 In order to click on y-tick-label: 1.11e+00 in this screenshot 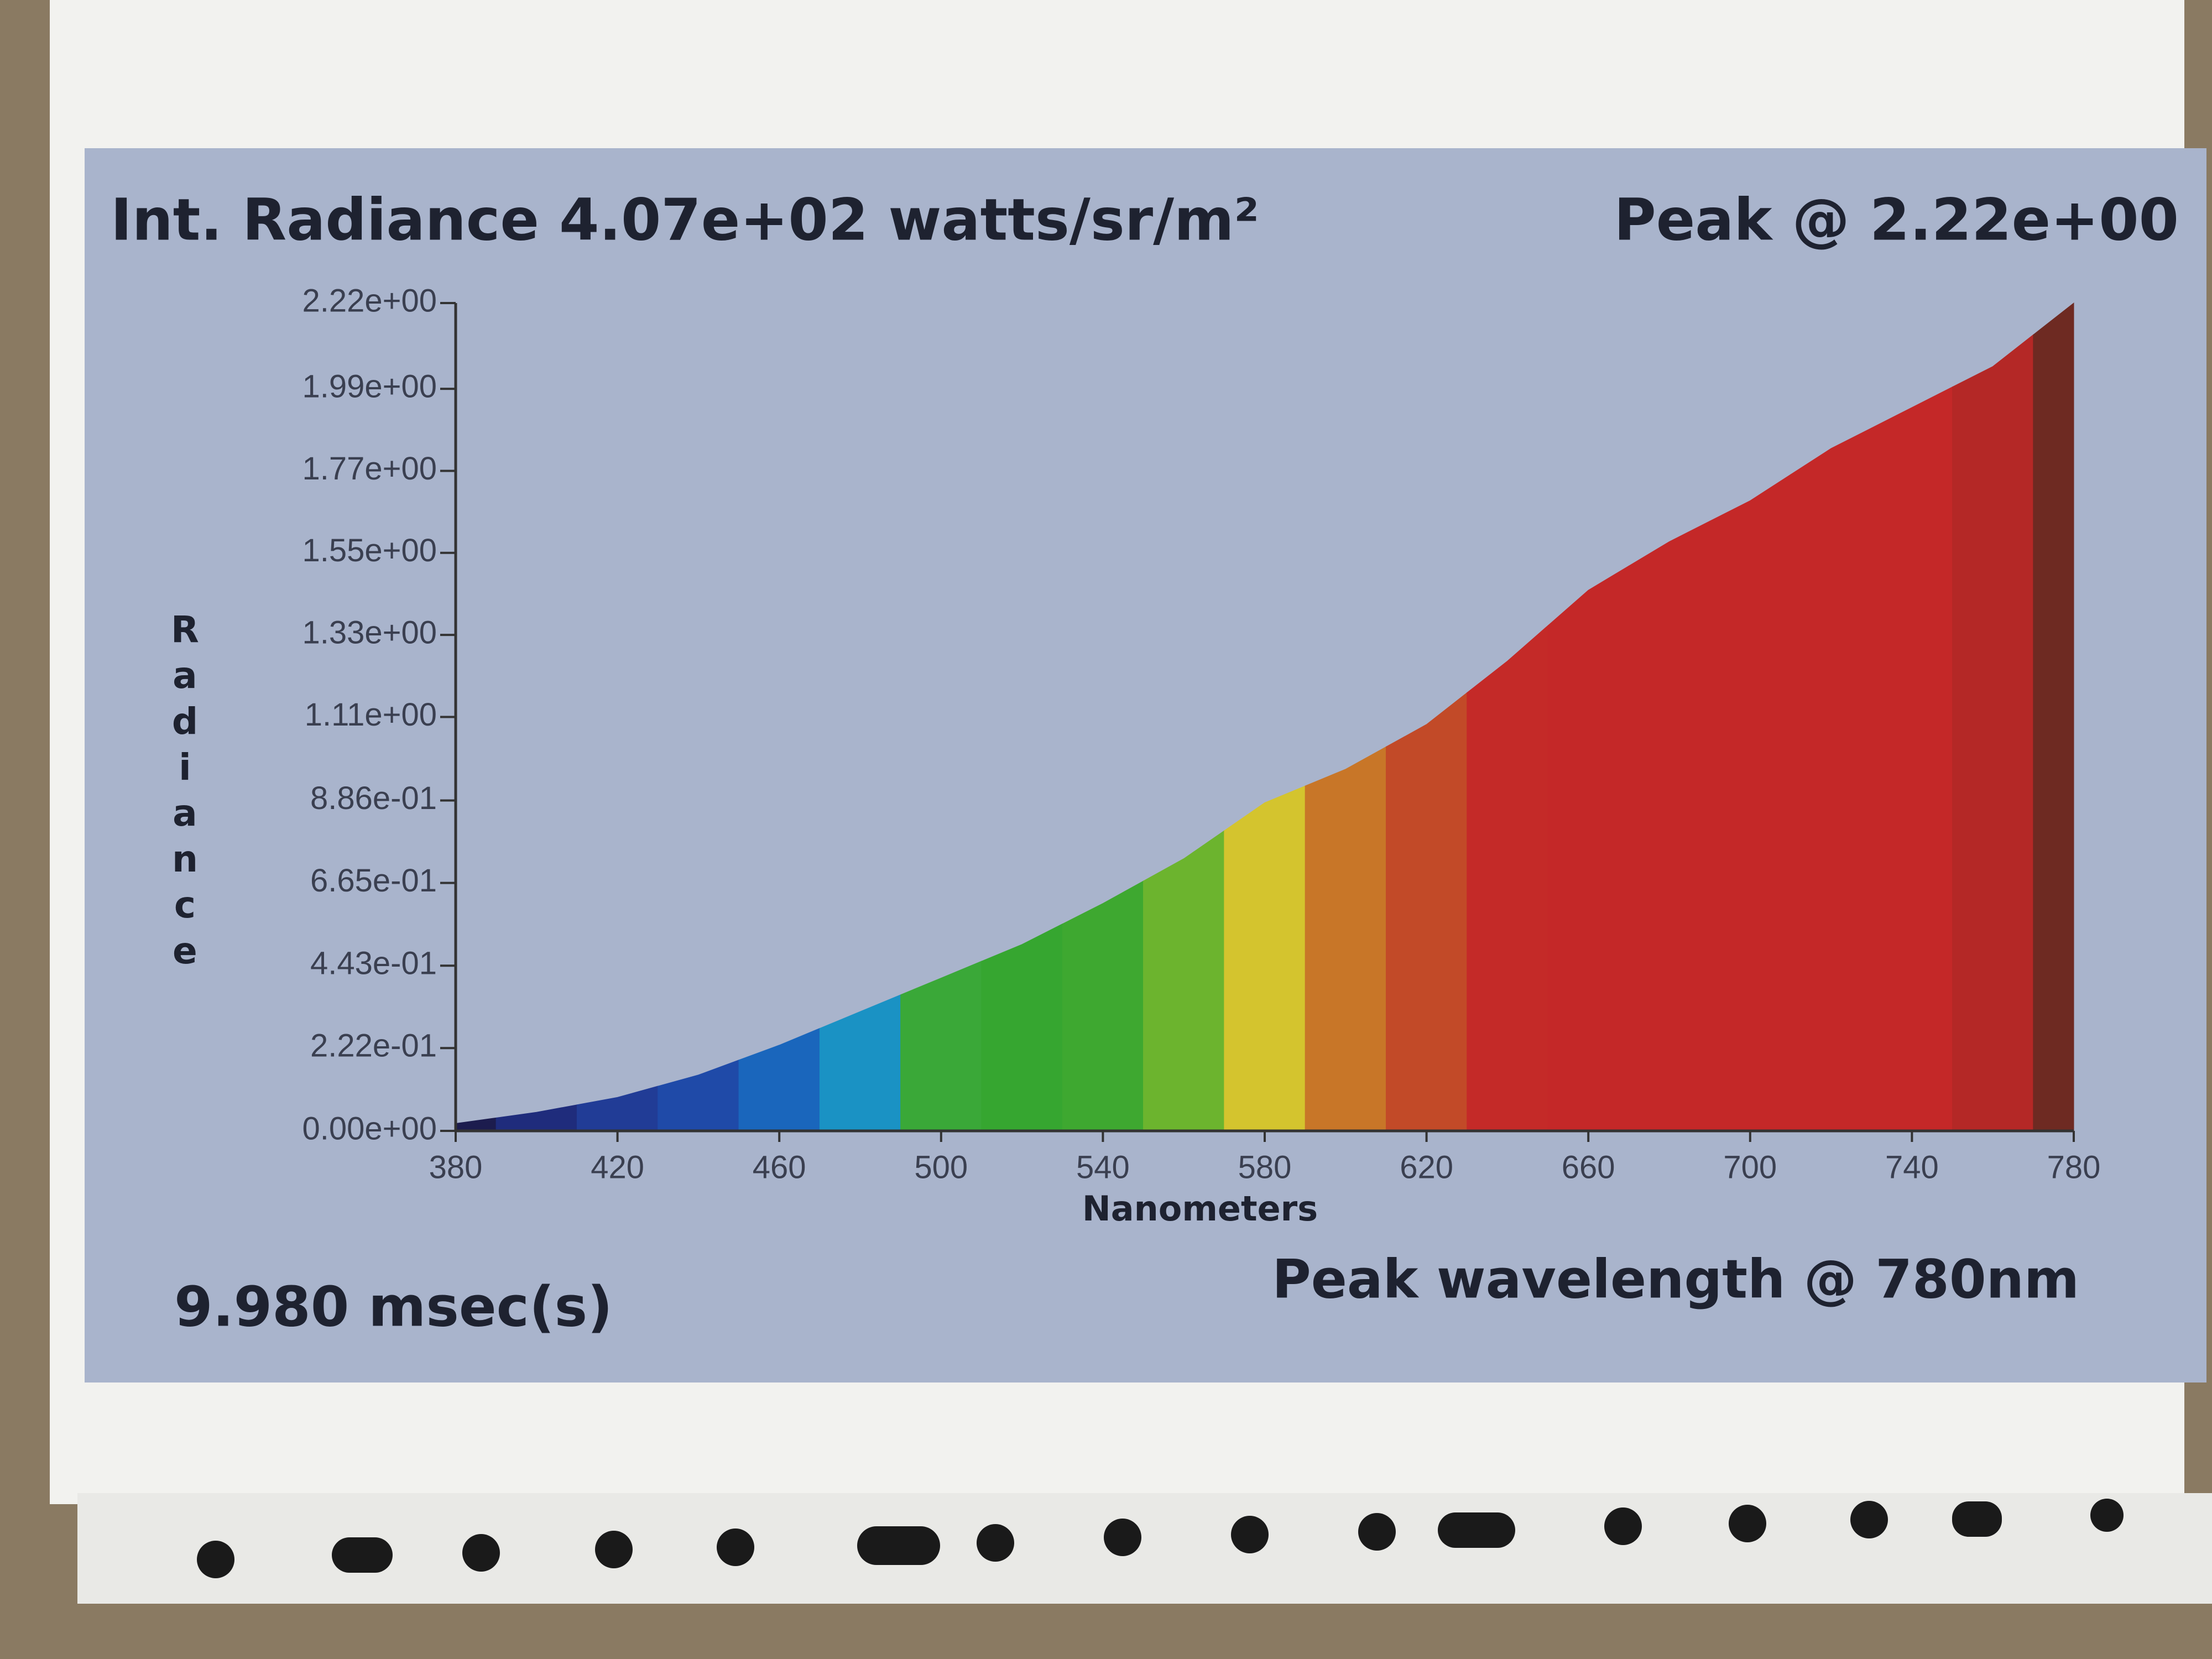, I will do `click(371, 715)`.